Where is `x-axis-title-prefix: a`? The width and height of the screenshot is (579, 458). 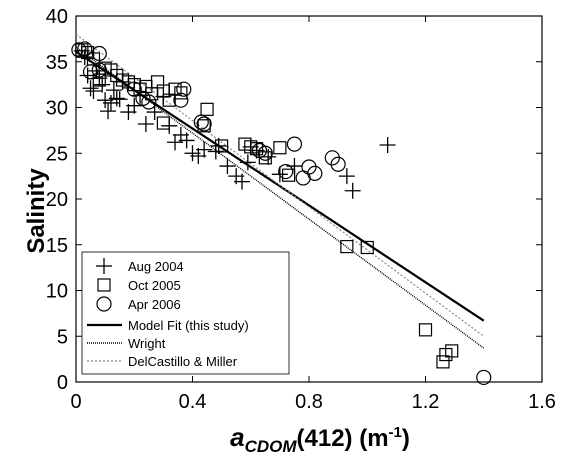 x-axis-title-prefix: a is located at coordinates (237, 437).